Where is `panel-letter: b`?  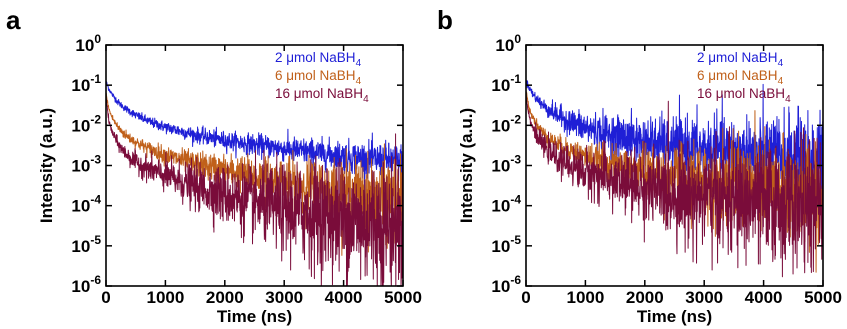
panel-letter: b is located at coordinates (445, 20).